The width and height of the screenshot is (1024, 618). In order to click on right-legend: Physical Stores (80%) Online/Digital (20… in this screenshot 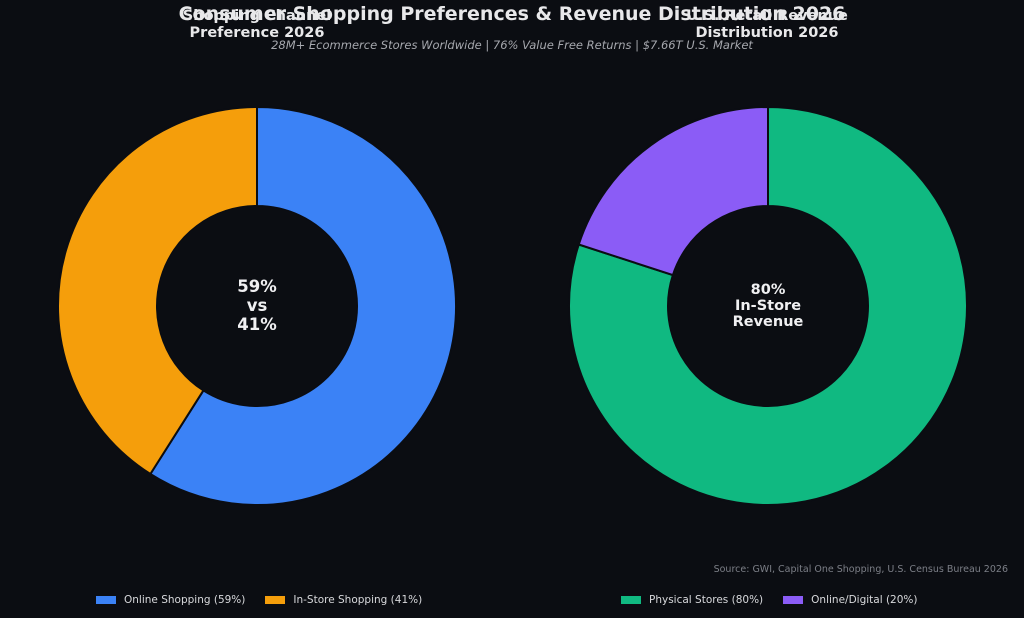, I will do `click(779, 600)`.